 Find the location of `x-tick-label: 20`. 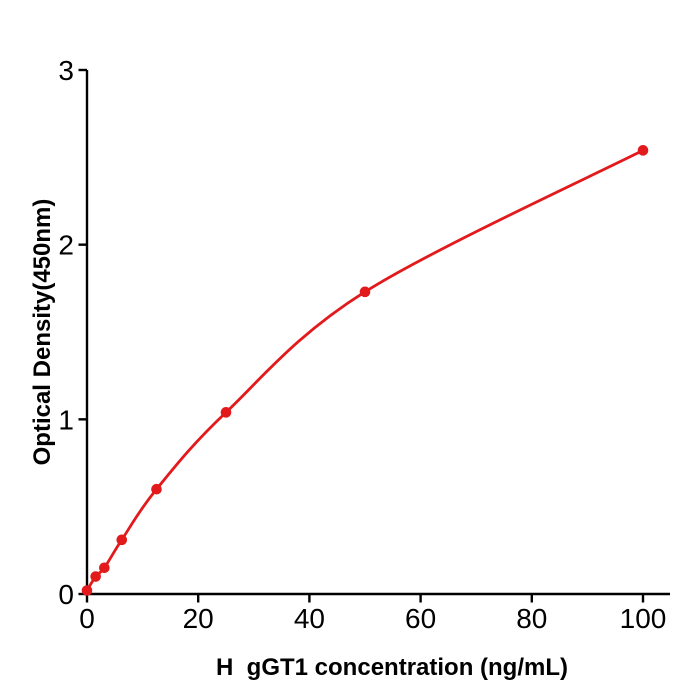

x-tick-label: 20 is located at coordinates (198, 618).